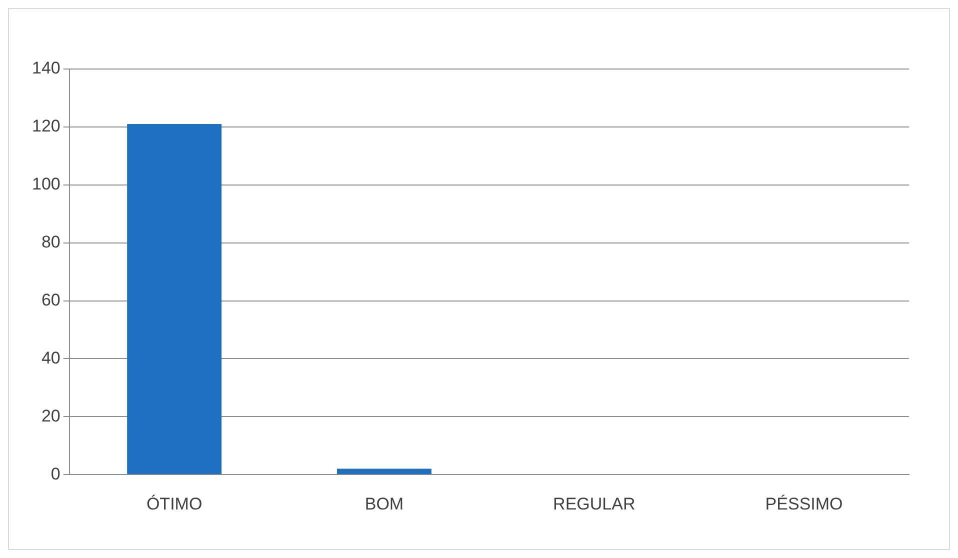  I want to click on x-tick-label: REGULAR, so click(594, 504).